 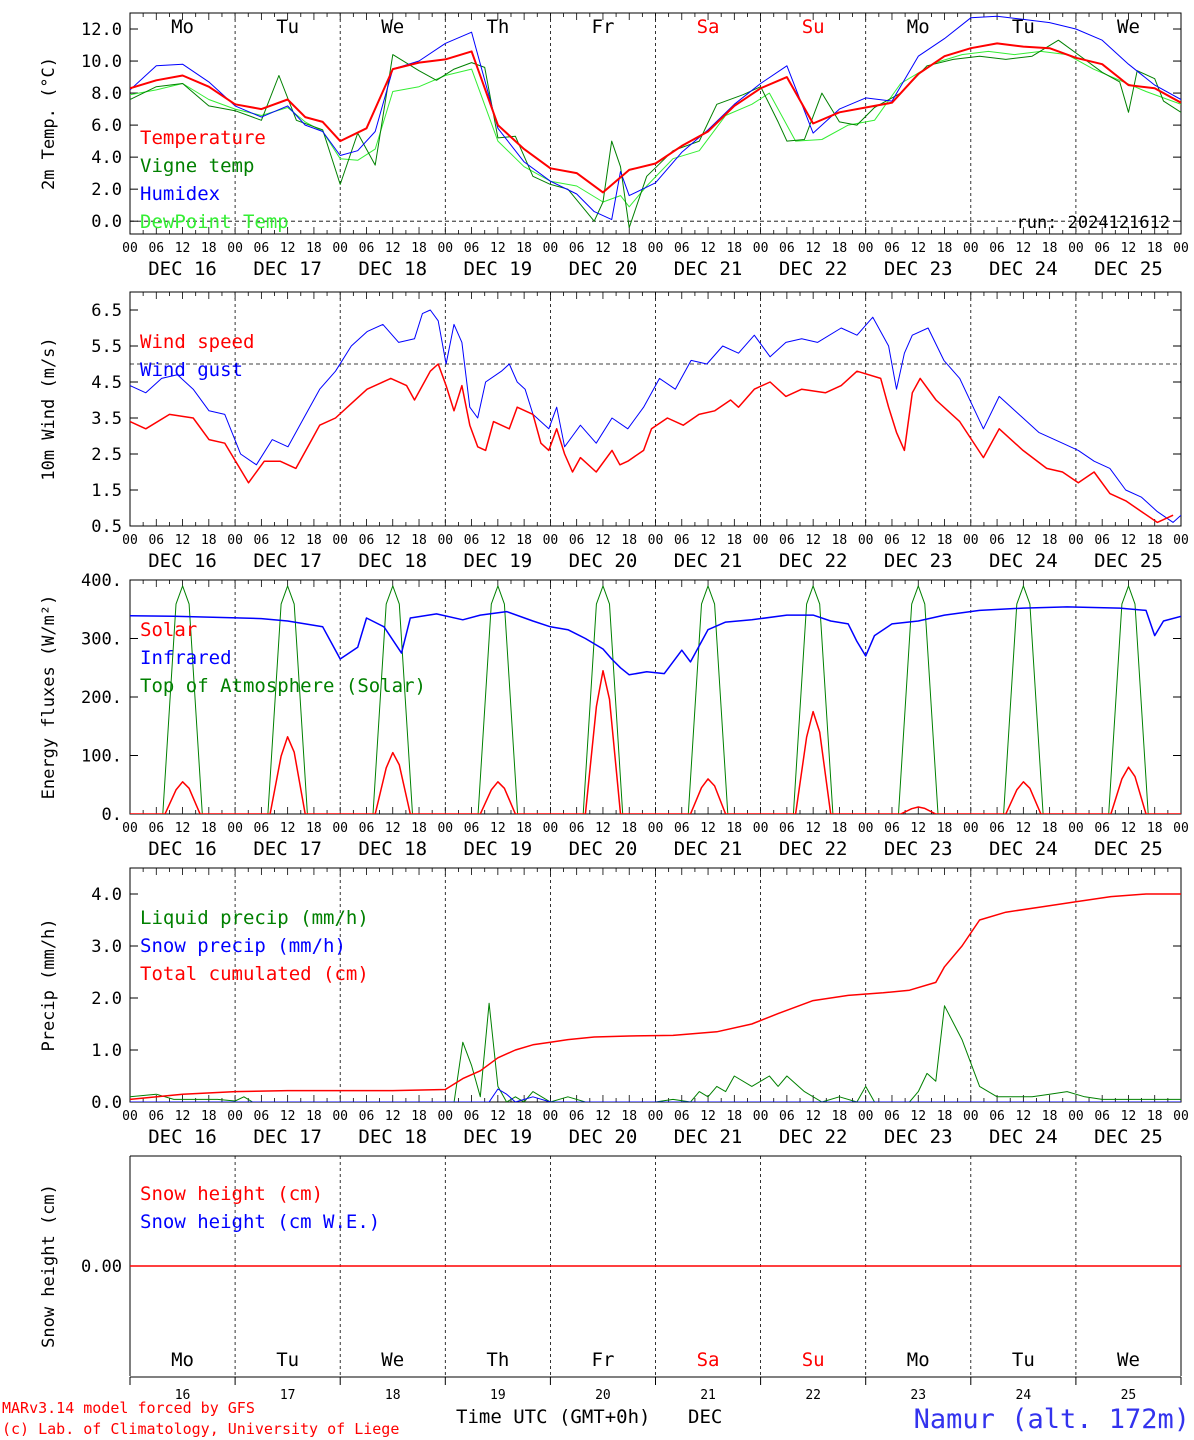 What do you see at coordinates (553, 1417) in the screenshot?
I see `x-axis-label: Time UTC (GMT+0h)` at bounding box center [553, 1417].